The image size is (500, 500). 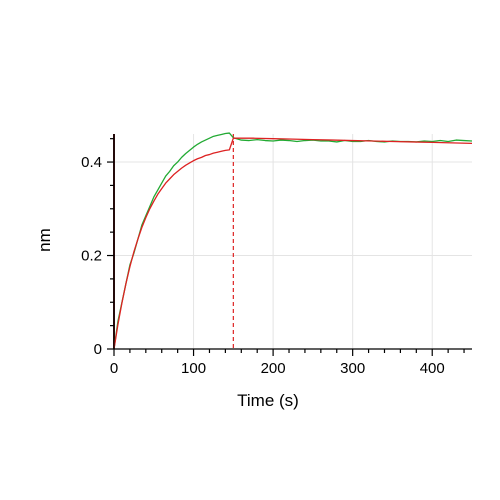 What do you see at coordinates (91, 256) in the screenshot?
I see `y-tick-label: 0.2` at bounding box center [91, 256].